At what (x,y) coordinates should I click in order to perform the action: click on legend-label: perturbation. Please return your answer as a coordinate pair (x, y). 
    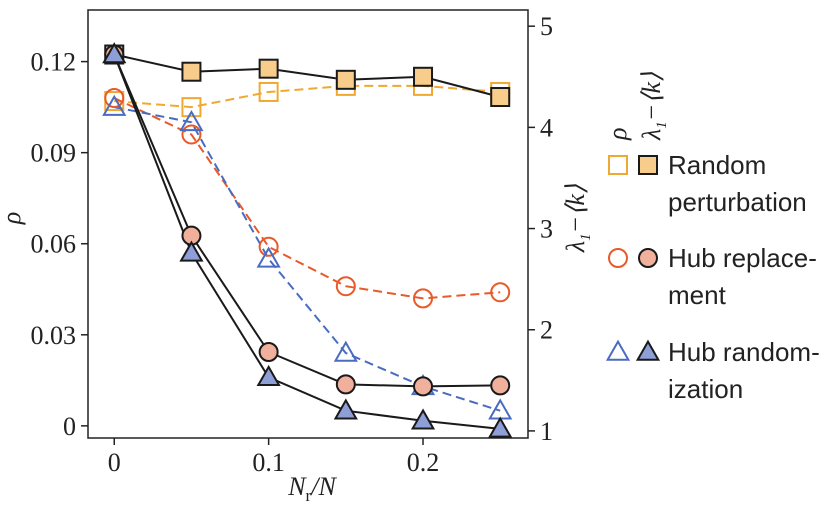
    Looking at the image, I should click on (737, 202).